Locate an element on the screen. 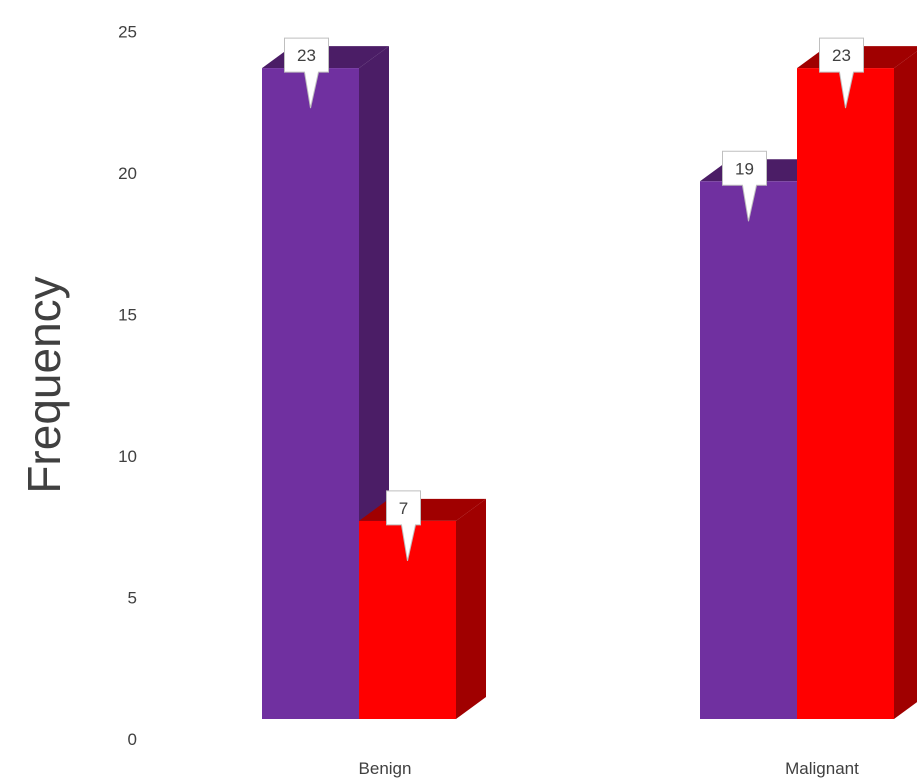 This screenshot has width=917, height=780. y-axis-title-group: Frequency is located at coordinates (44, 384).